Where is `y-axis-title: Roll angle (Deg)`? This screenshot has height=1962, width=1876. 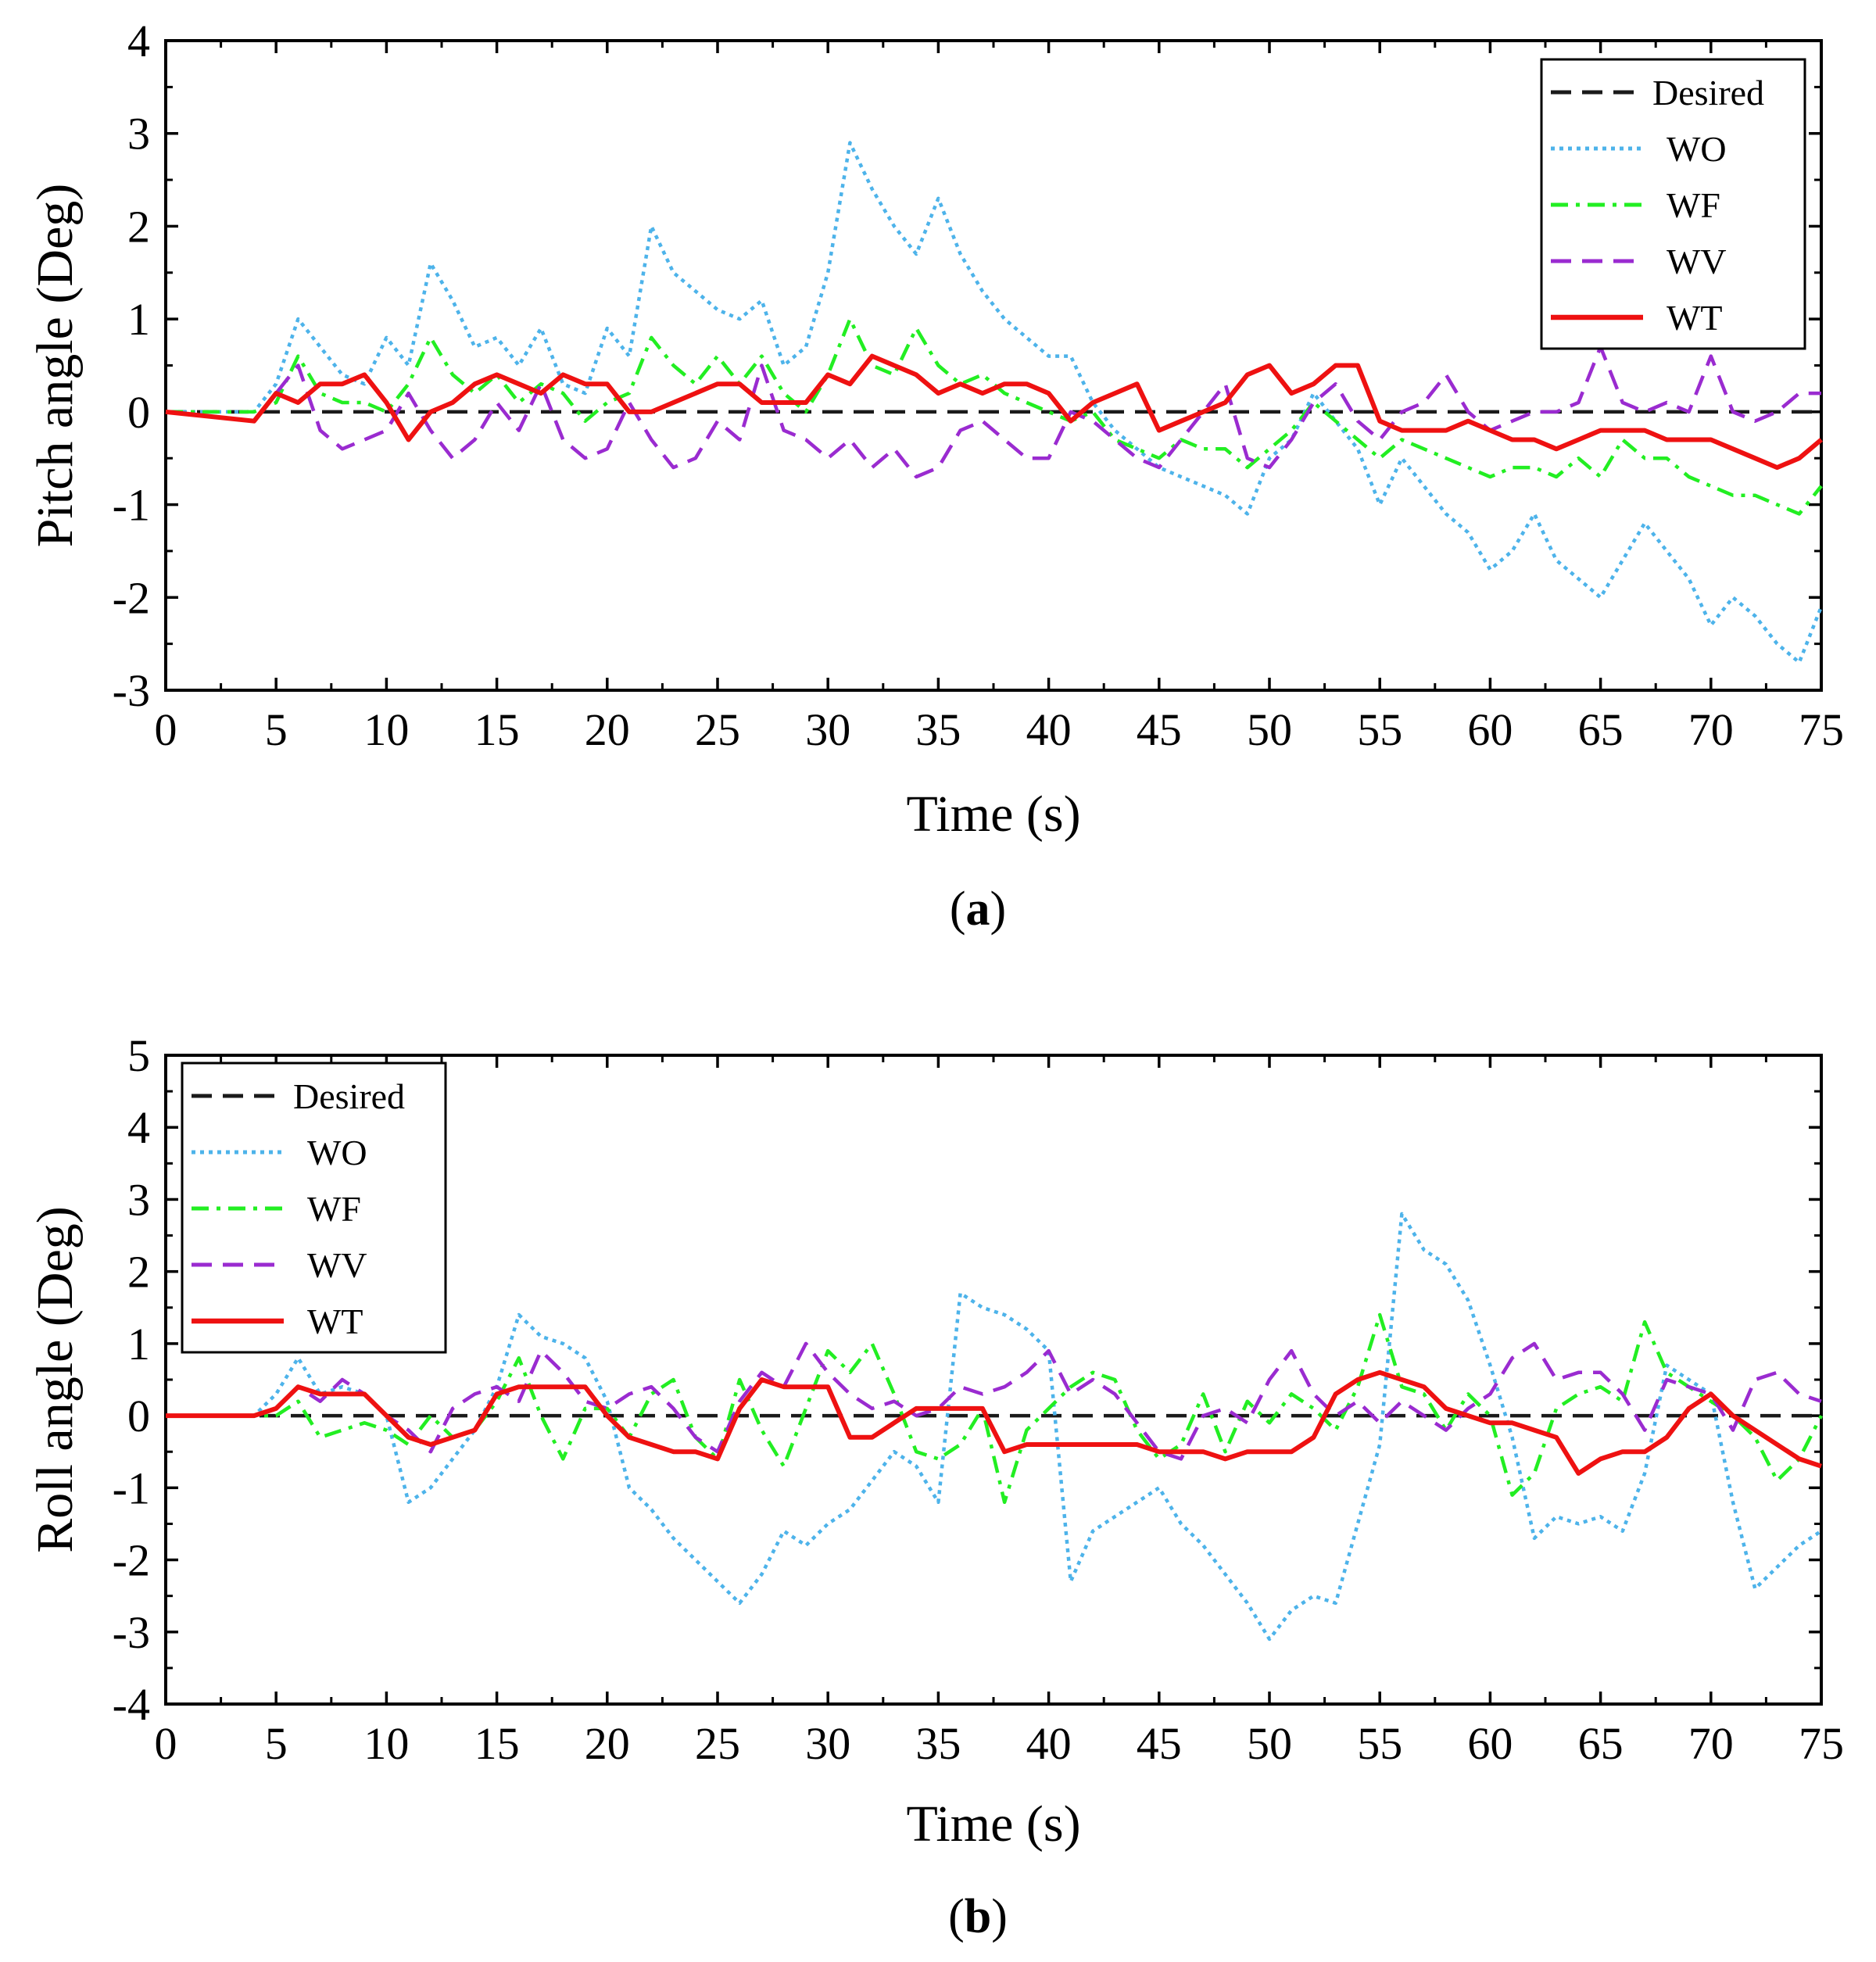
y-axis-title: Roll angle (Deg) is located at coordinates (55, 1379).